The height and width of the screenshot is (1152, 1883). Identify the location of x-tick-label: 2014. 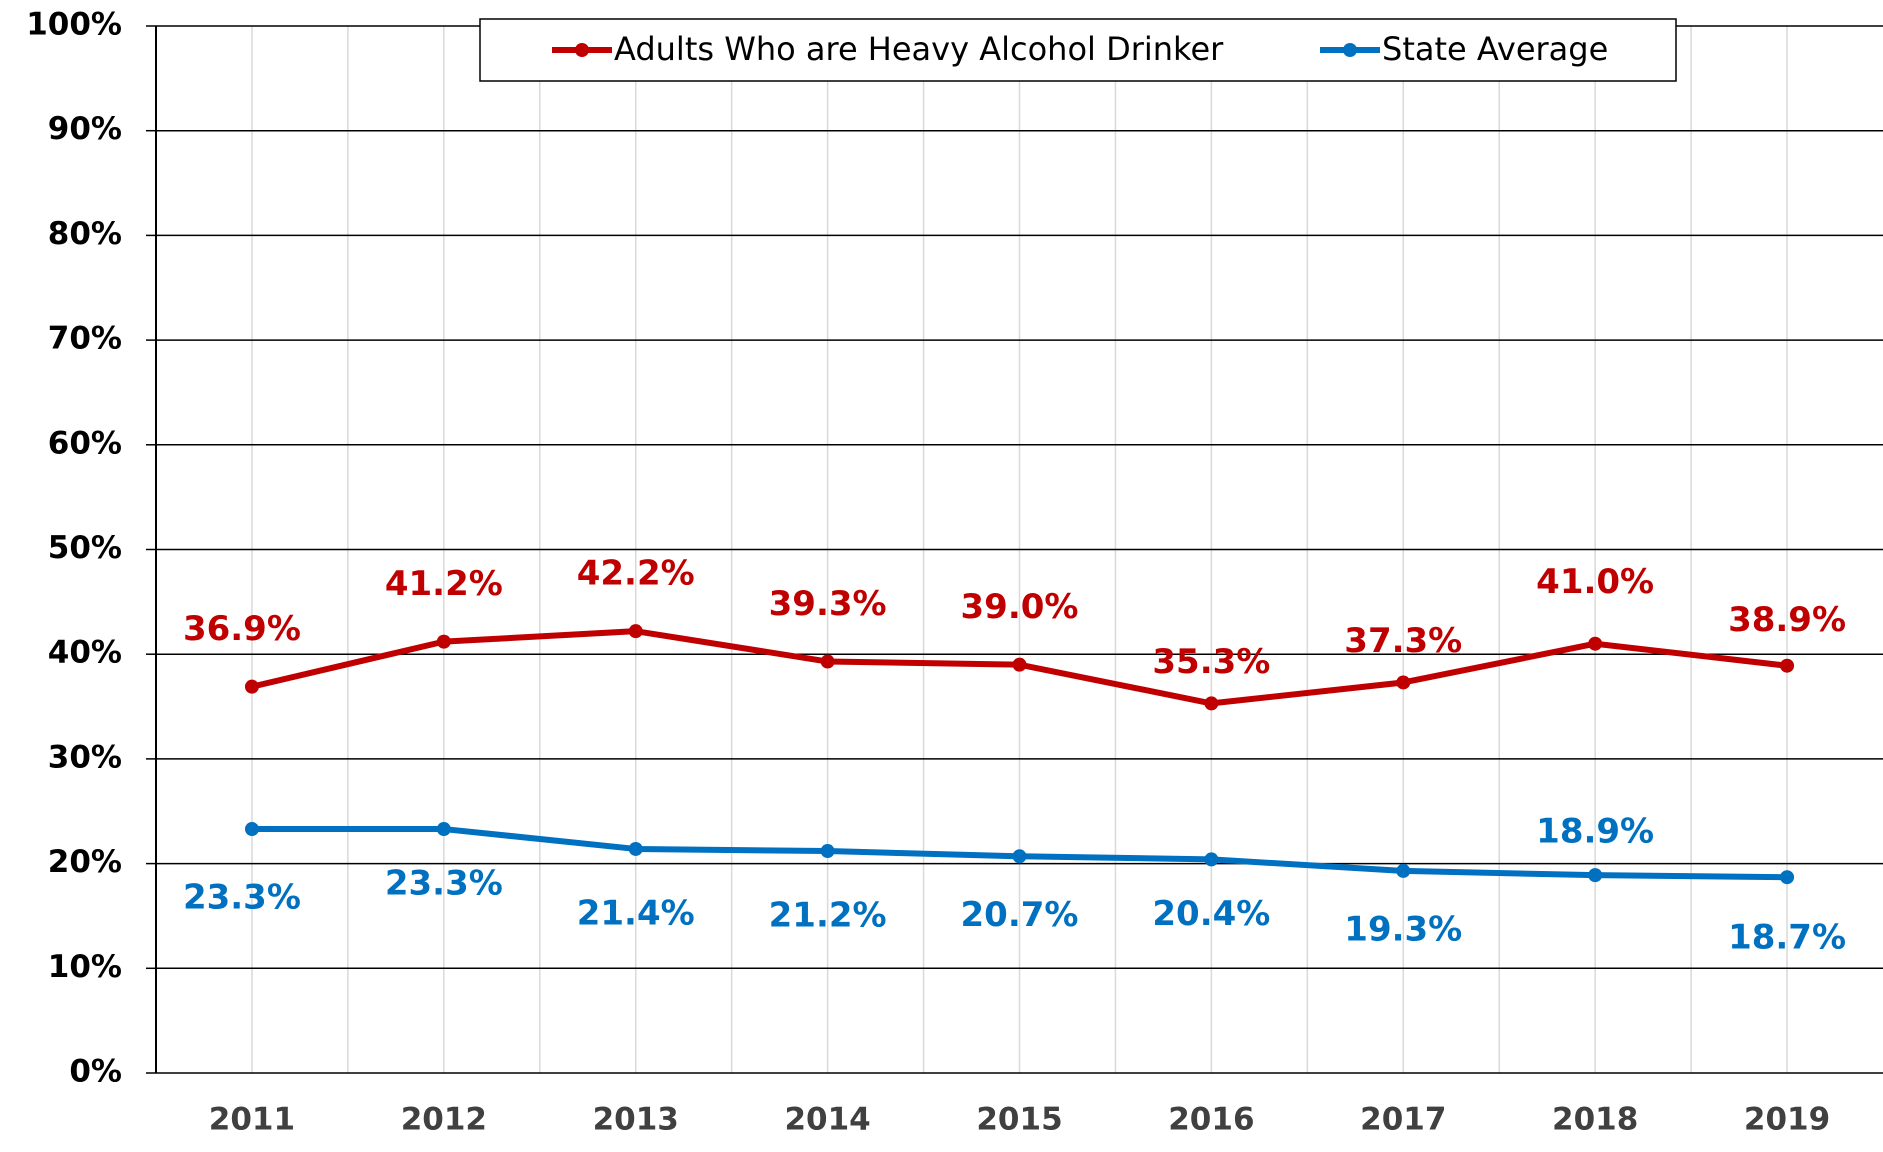
(827, 1120).